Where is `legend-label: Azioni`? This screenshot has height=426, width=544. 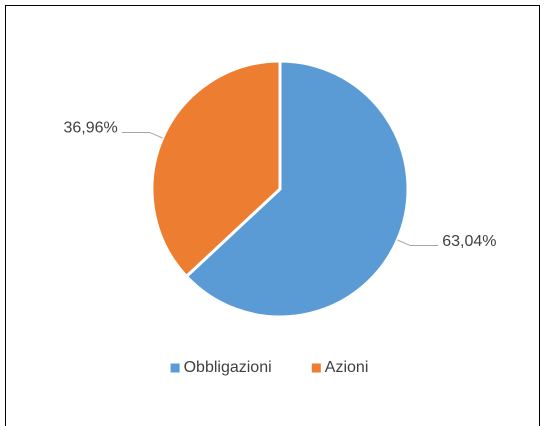
legend-label: Azioni is located at coordinates (347, 367).